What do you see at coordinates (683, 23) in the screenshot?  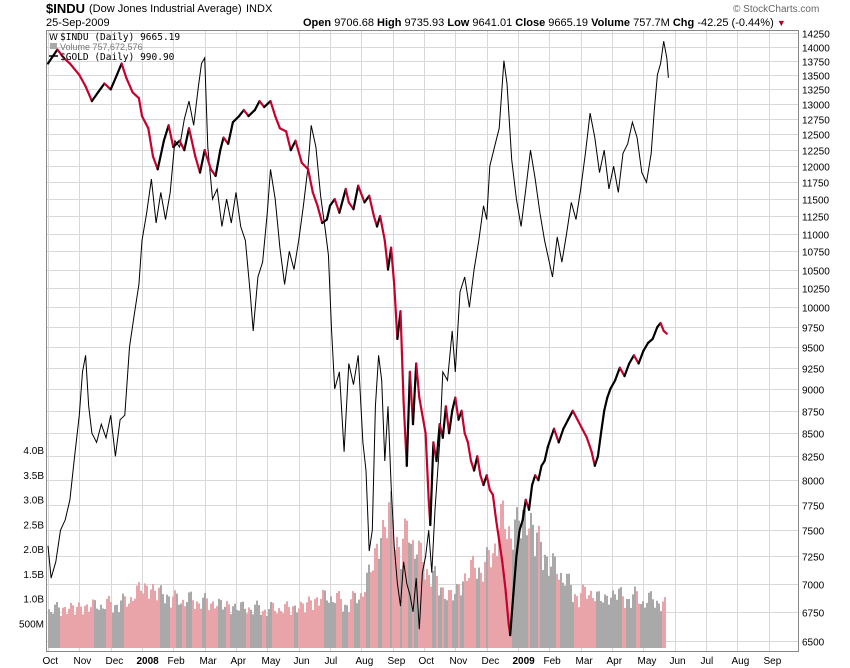 I see `chg-label: Chg` at bounding box center [683, 23].